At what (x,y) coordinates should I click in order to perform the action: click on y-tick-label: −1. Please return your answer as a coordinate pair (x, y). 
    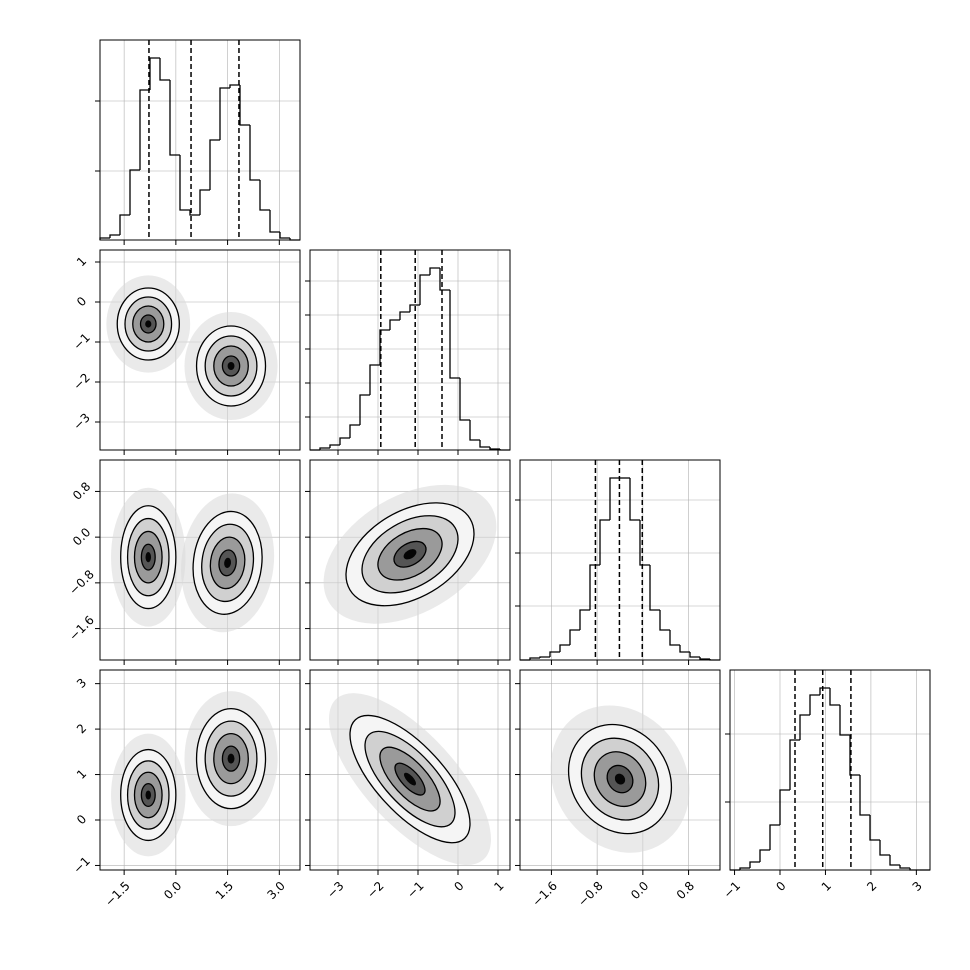
    Looking at the image, I should click on (81, 341).